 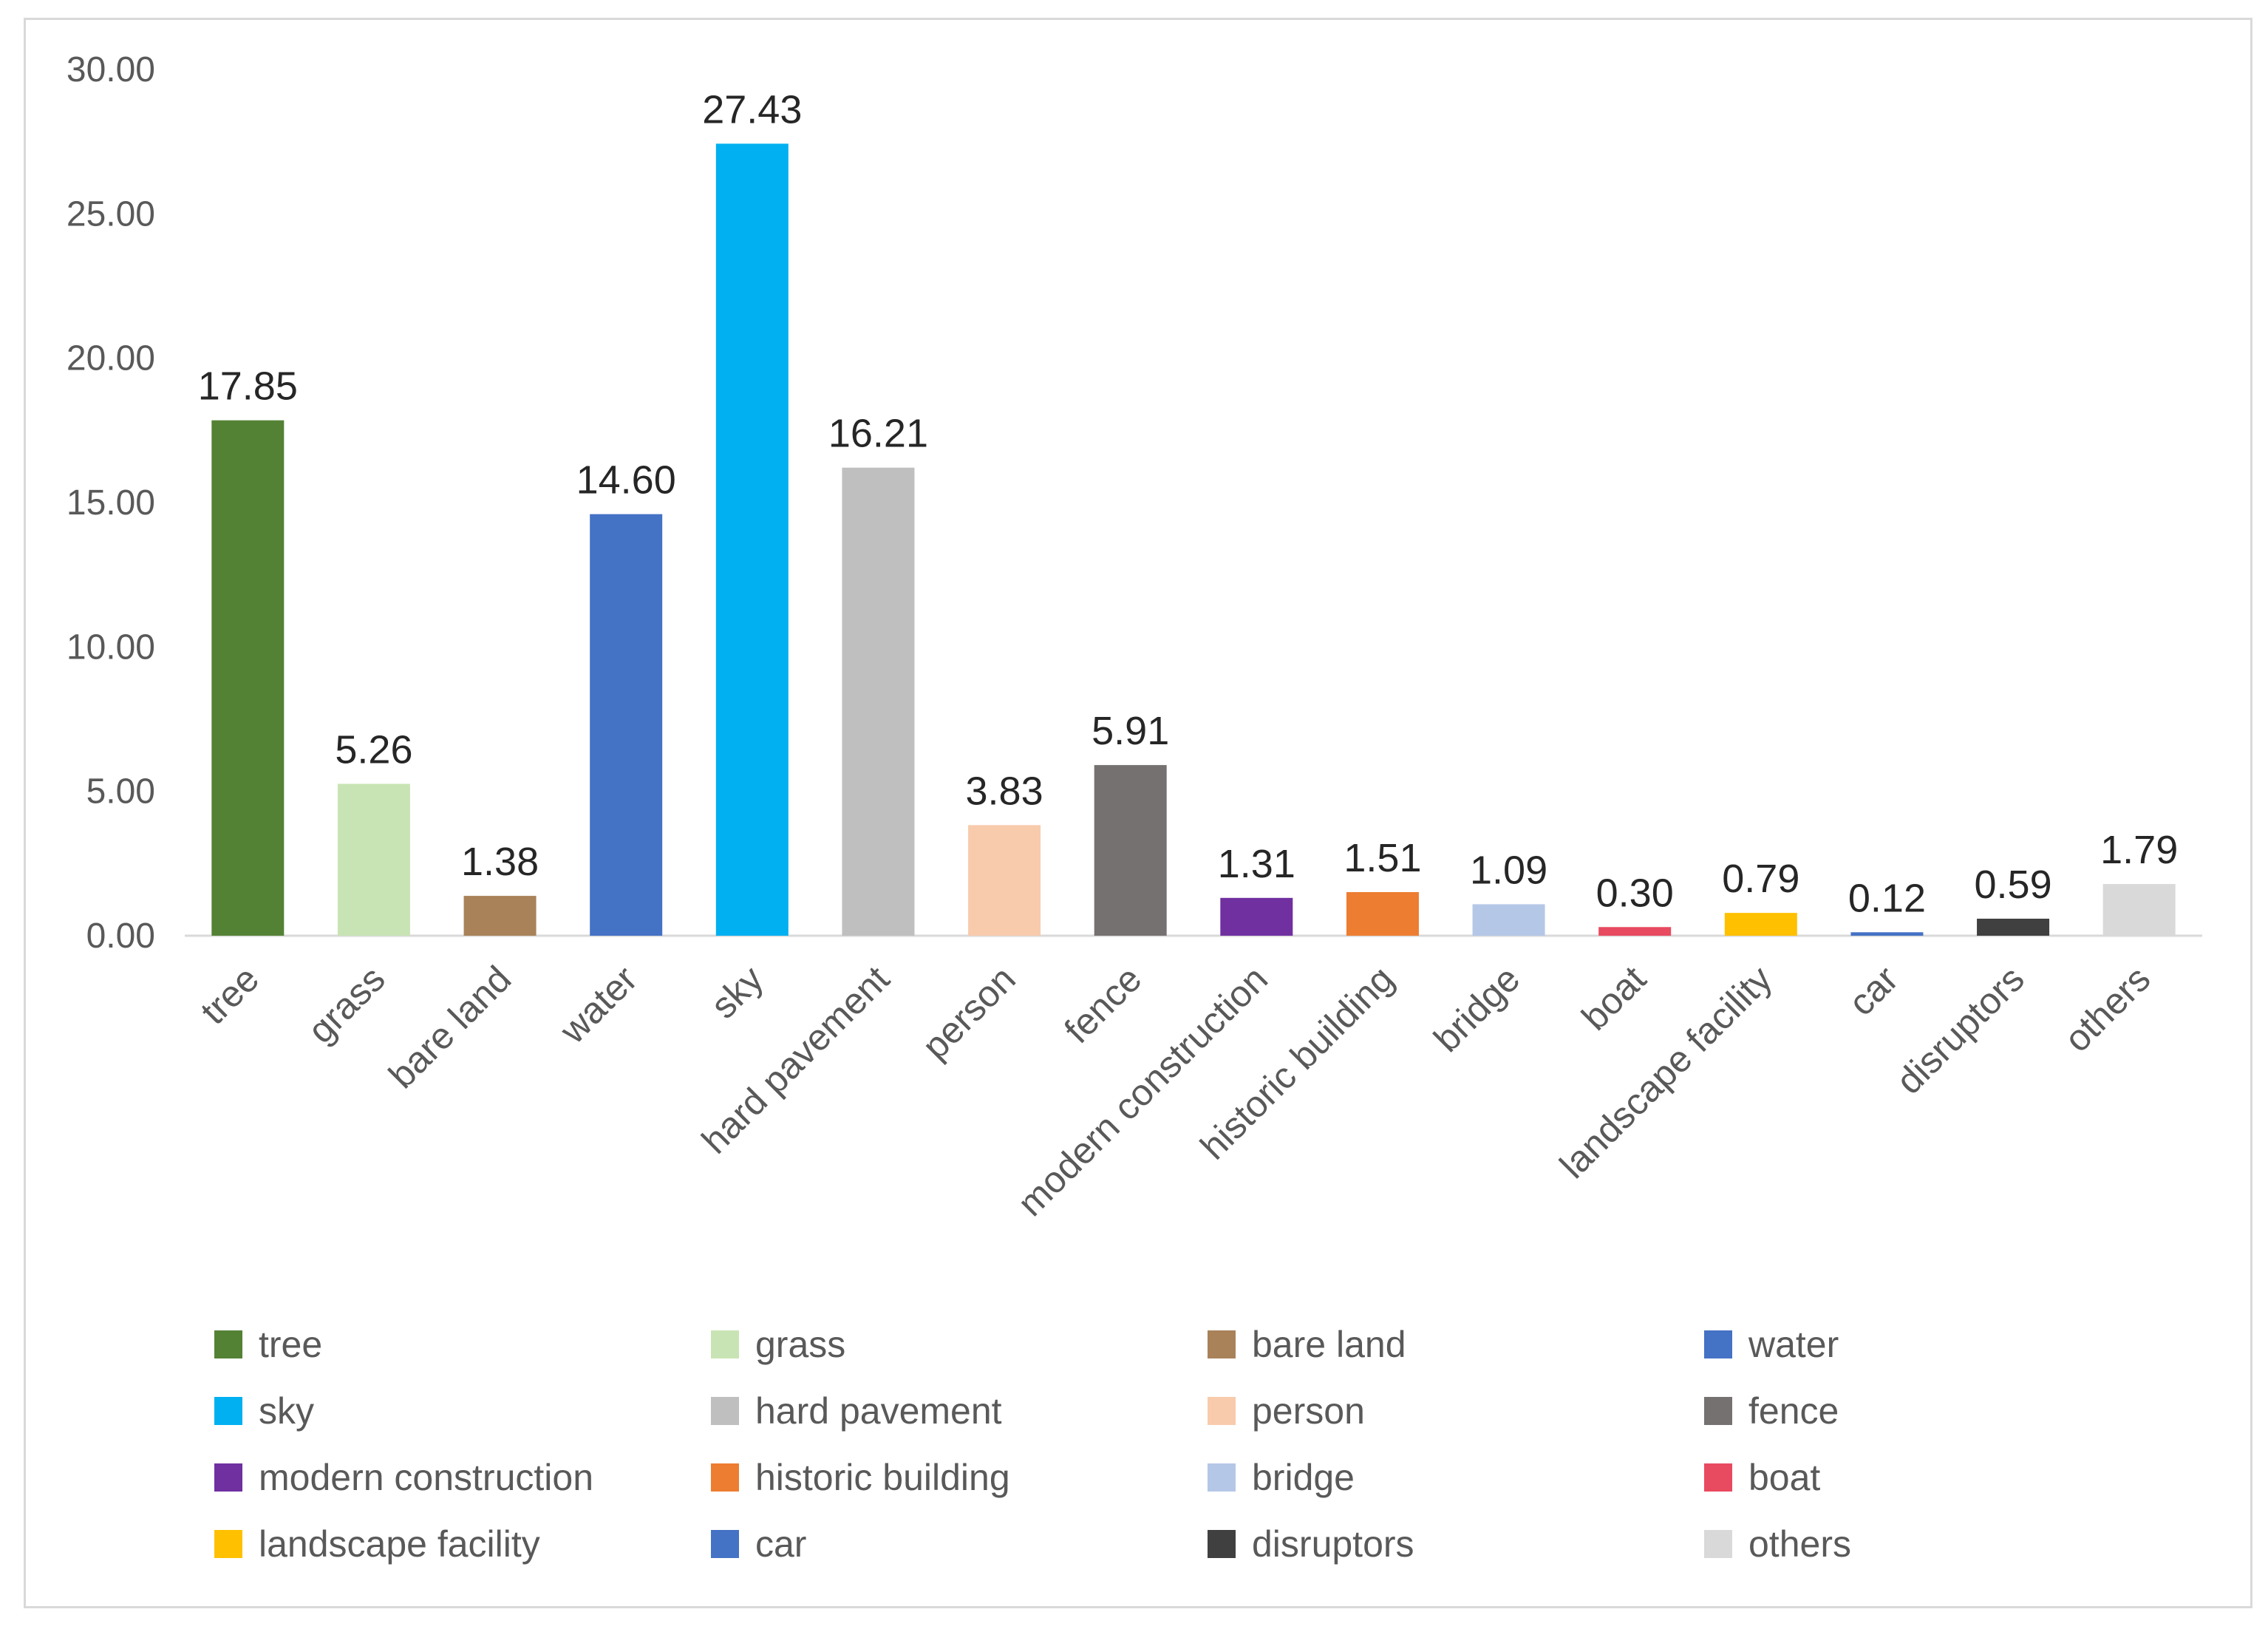 What do you see at coordinates (500, 862) in the screenshot?
I see `data-label: 1.38` at bounding box center [500, 862].